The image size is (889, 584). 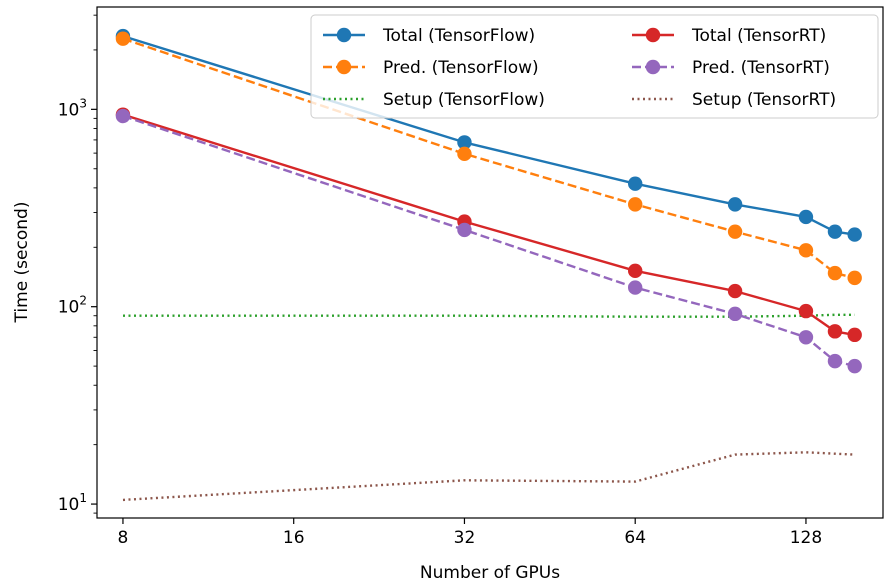 What do you see at coordinates (761, 68) in the screenshot?
I see `legend-label: Pred. (TensorRT)` at bounding box center [761, 68].